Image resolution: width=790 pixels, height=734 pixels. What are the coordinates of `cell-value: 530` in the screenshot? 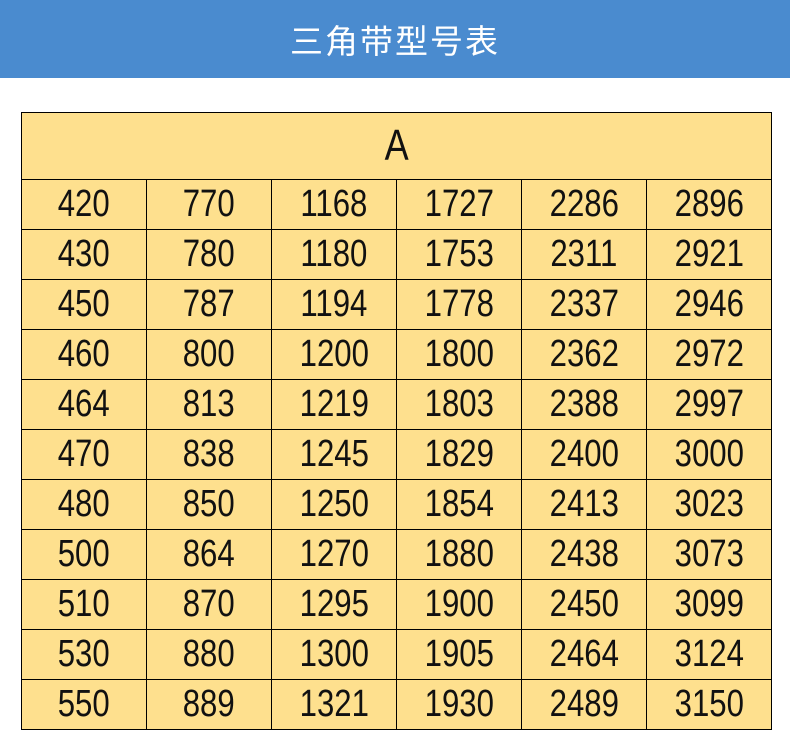 It's located at (84, 654).